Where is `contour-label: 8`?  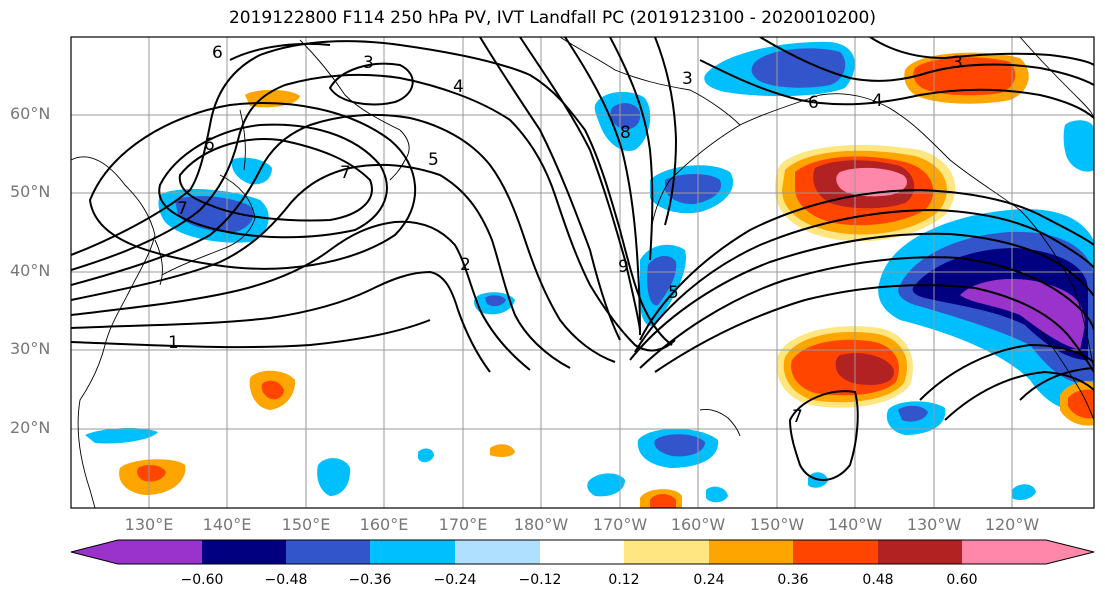 contour-label: 8 is located at coordinates (625, 133).